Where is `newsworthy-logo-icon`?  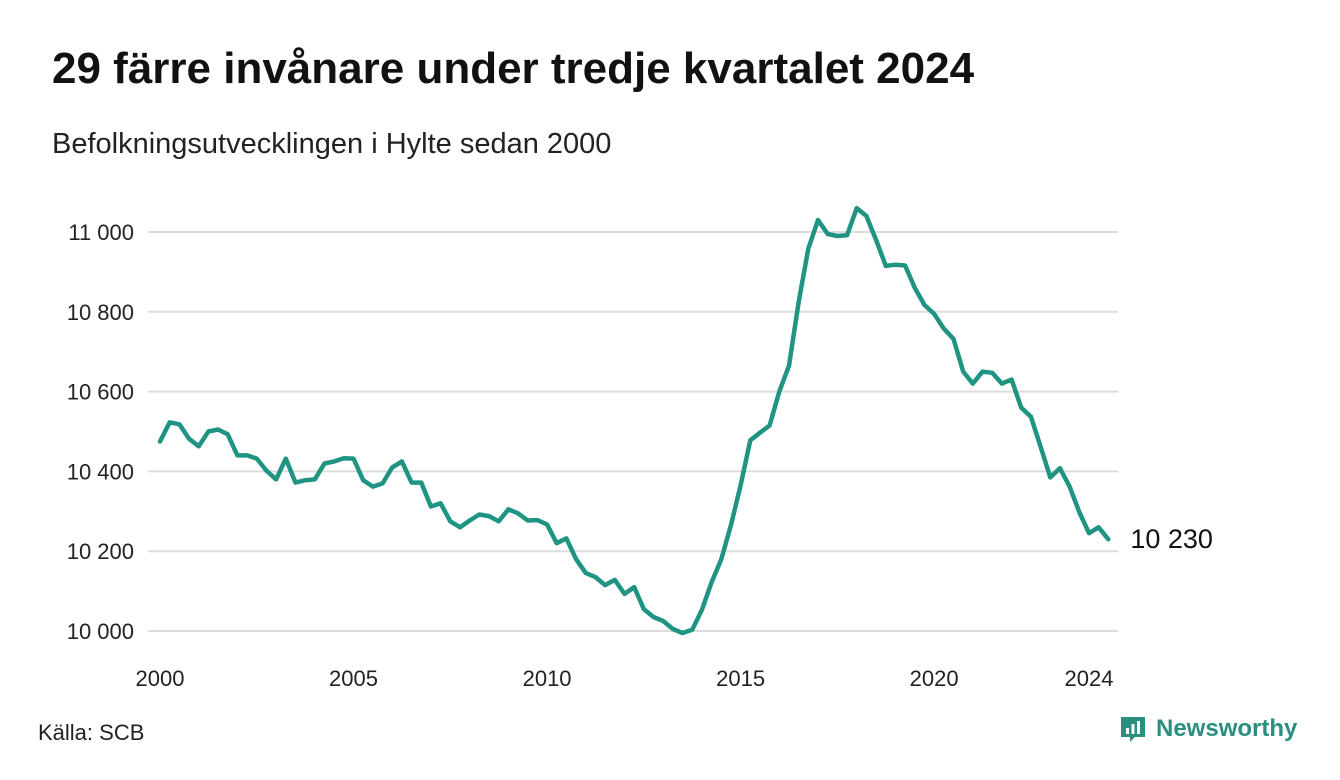 newsworthy-logo-icon is located at coordinates (1133, 729).